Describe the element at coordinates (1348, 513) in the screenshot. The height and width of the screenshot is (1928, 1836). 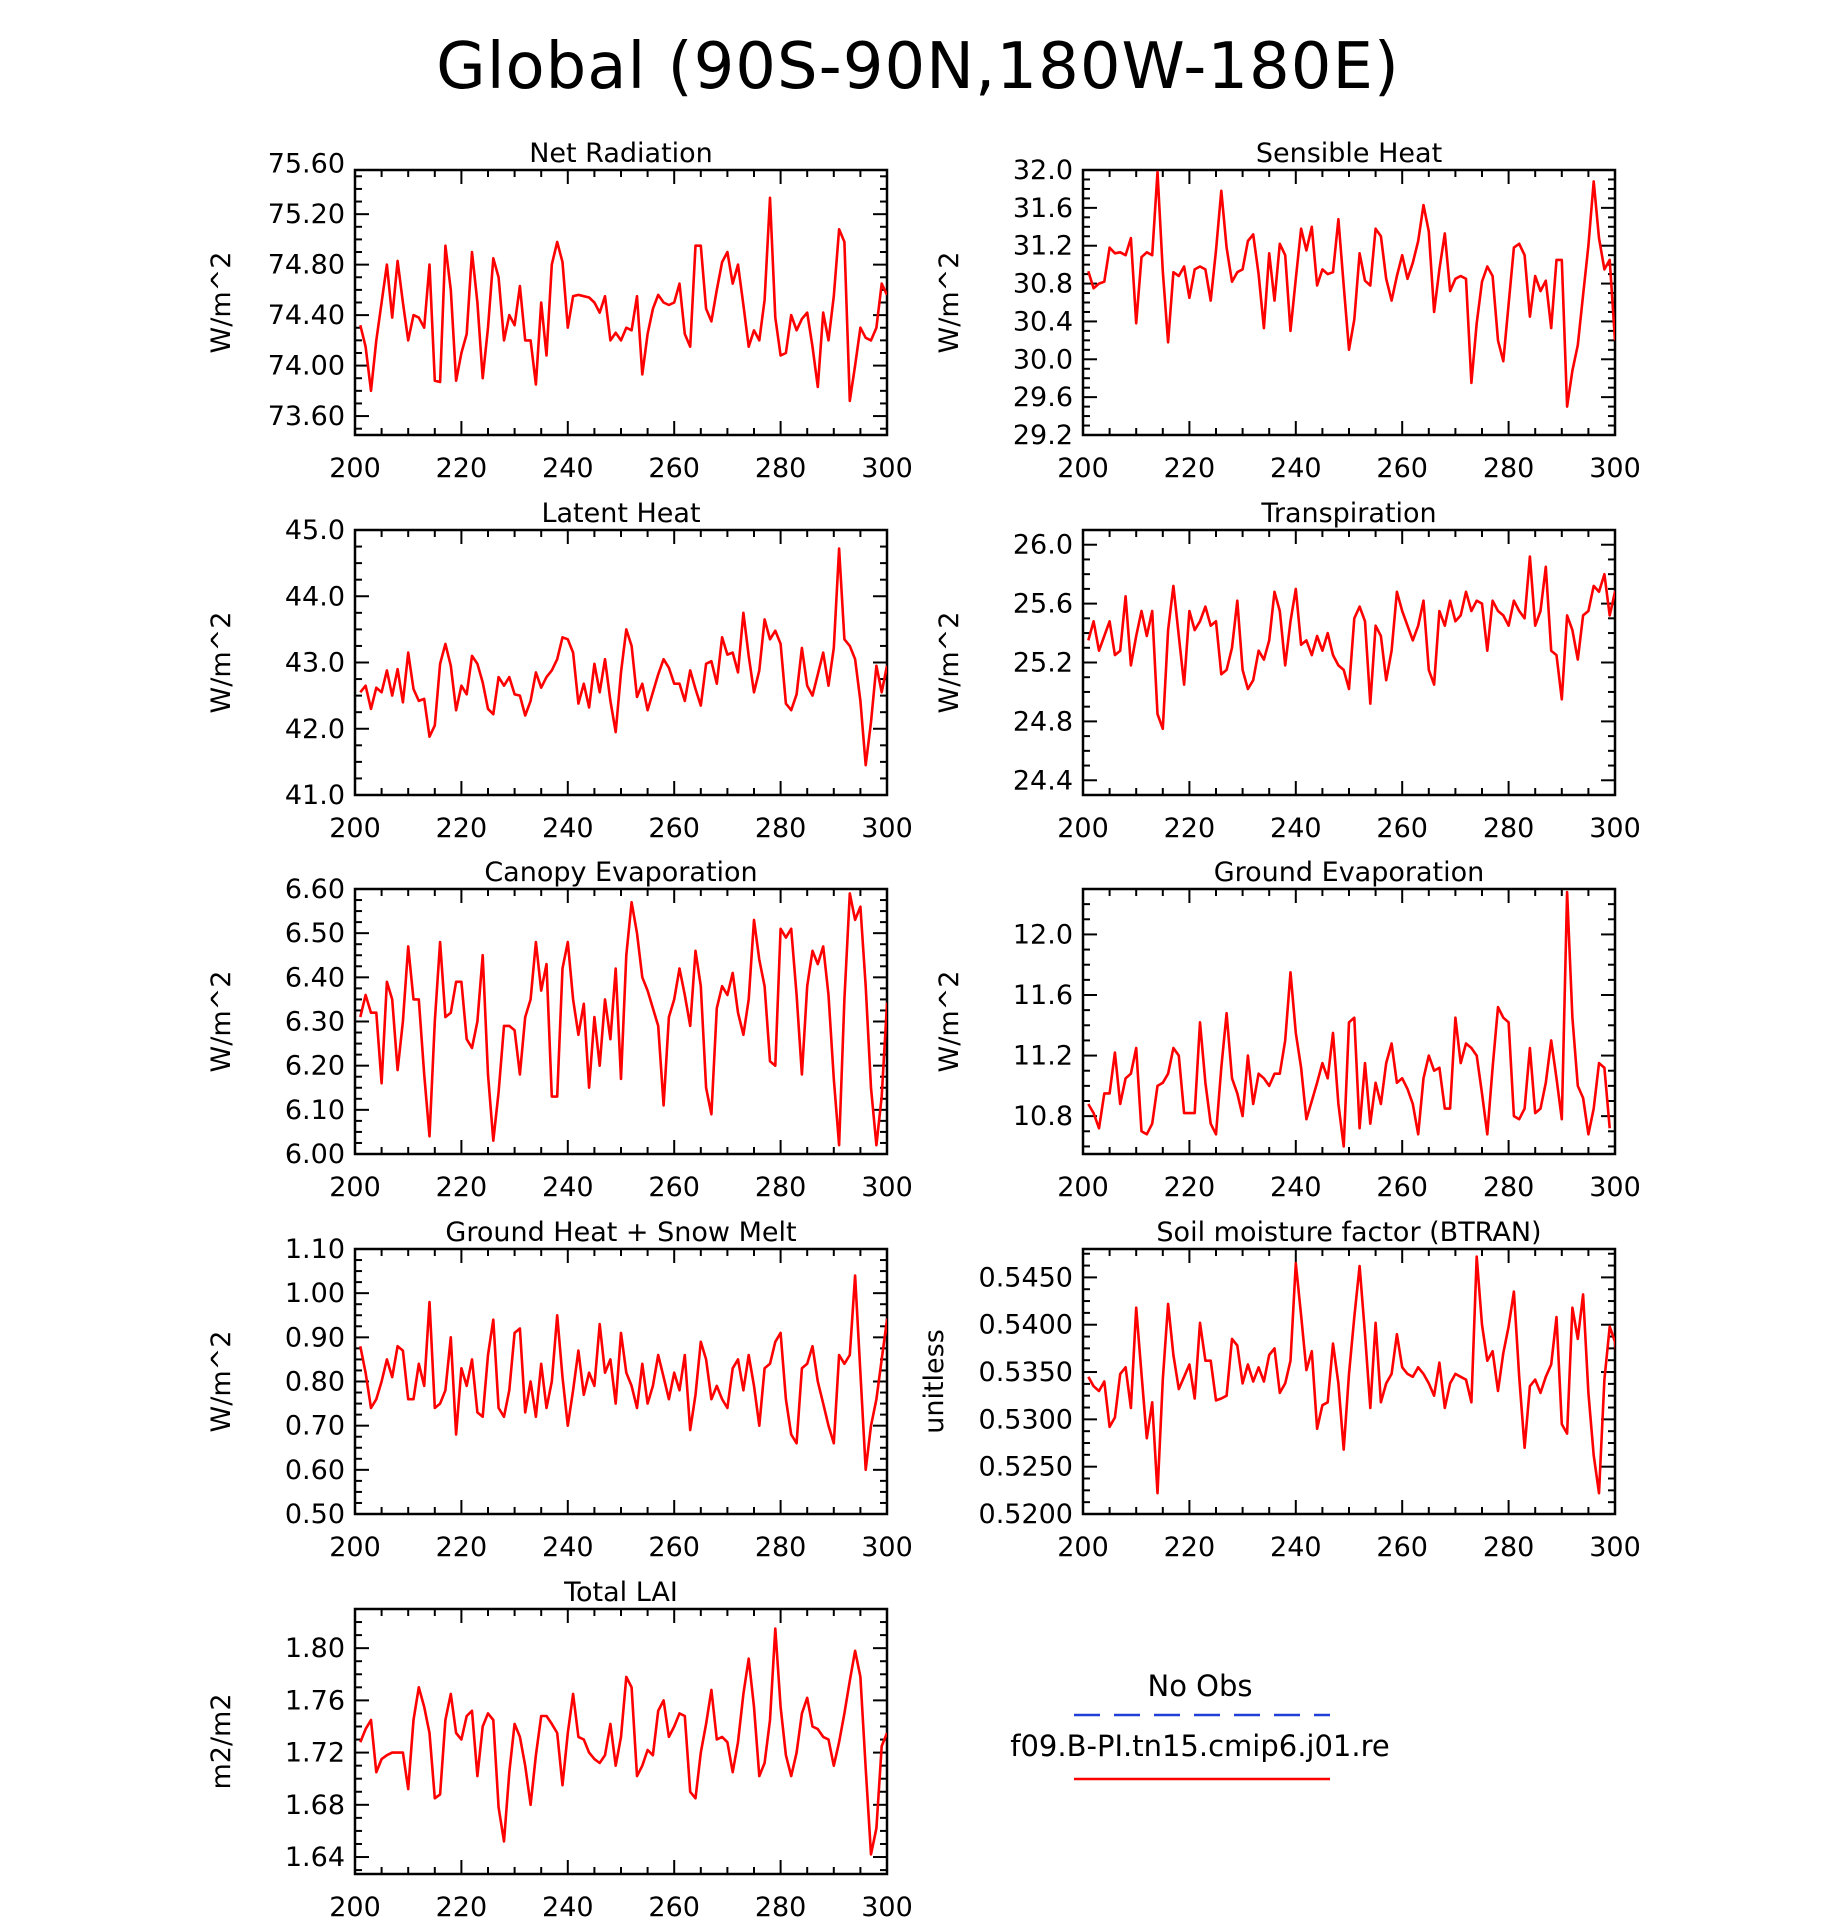
I see `panel-title: Transpiration` at that location.